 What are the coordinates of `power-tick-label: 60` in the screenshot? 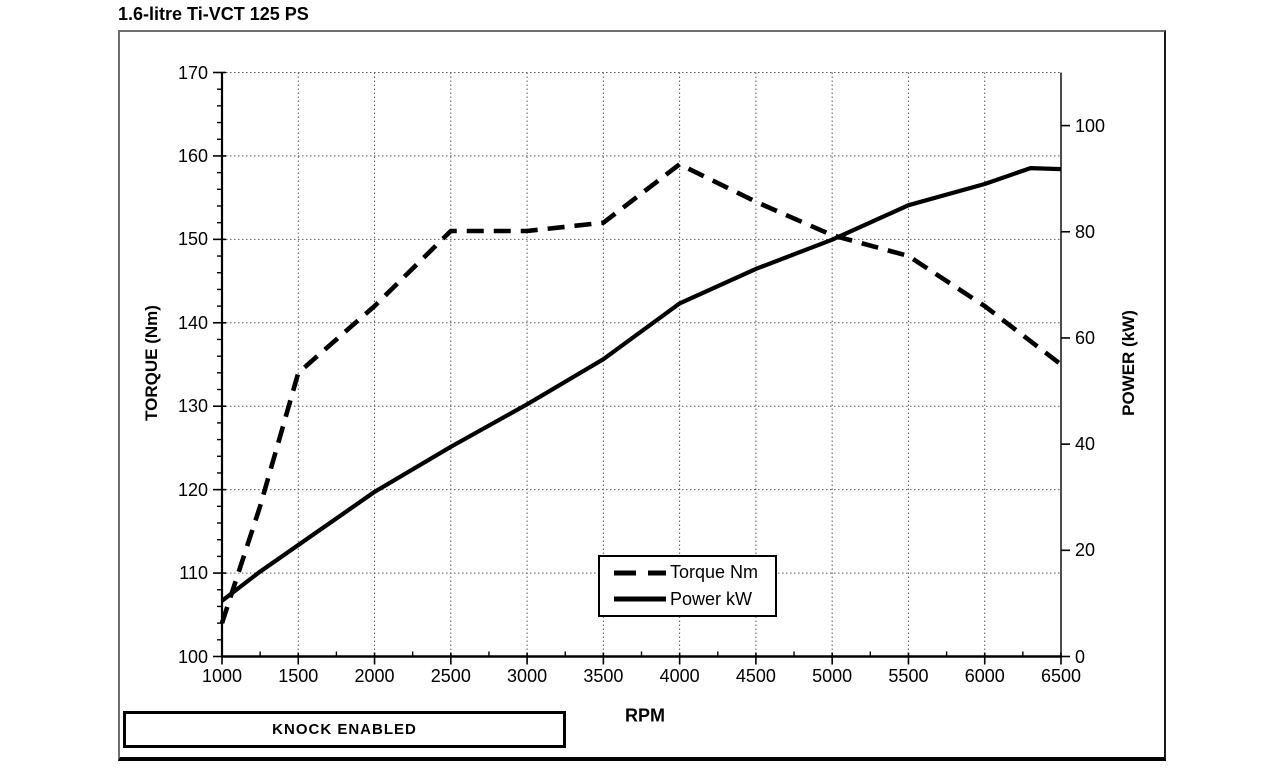 It's located at (1085, 337).